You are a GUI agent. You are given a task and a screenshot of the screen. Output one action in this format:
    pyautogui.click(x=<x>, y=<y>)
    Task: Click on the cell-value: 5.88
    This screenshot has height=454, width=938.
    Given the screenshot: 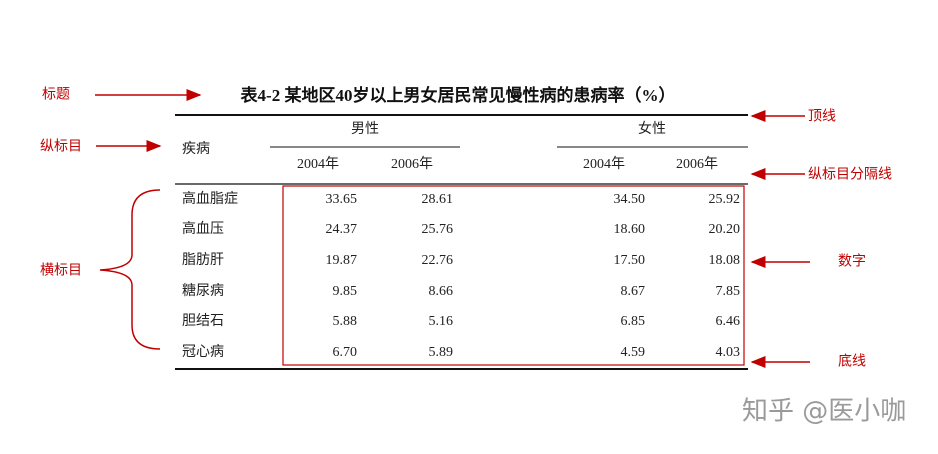 What is the action you would take?
    pyautogui.click(x=345, y=321)
    